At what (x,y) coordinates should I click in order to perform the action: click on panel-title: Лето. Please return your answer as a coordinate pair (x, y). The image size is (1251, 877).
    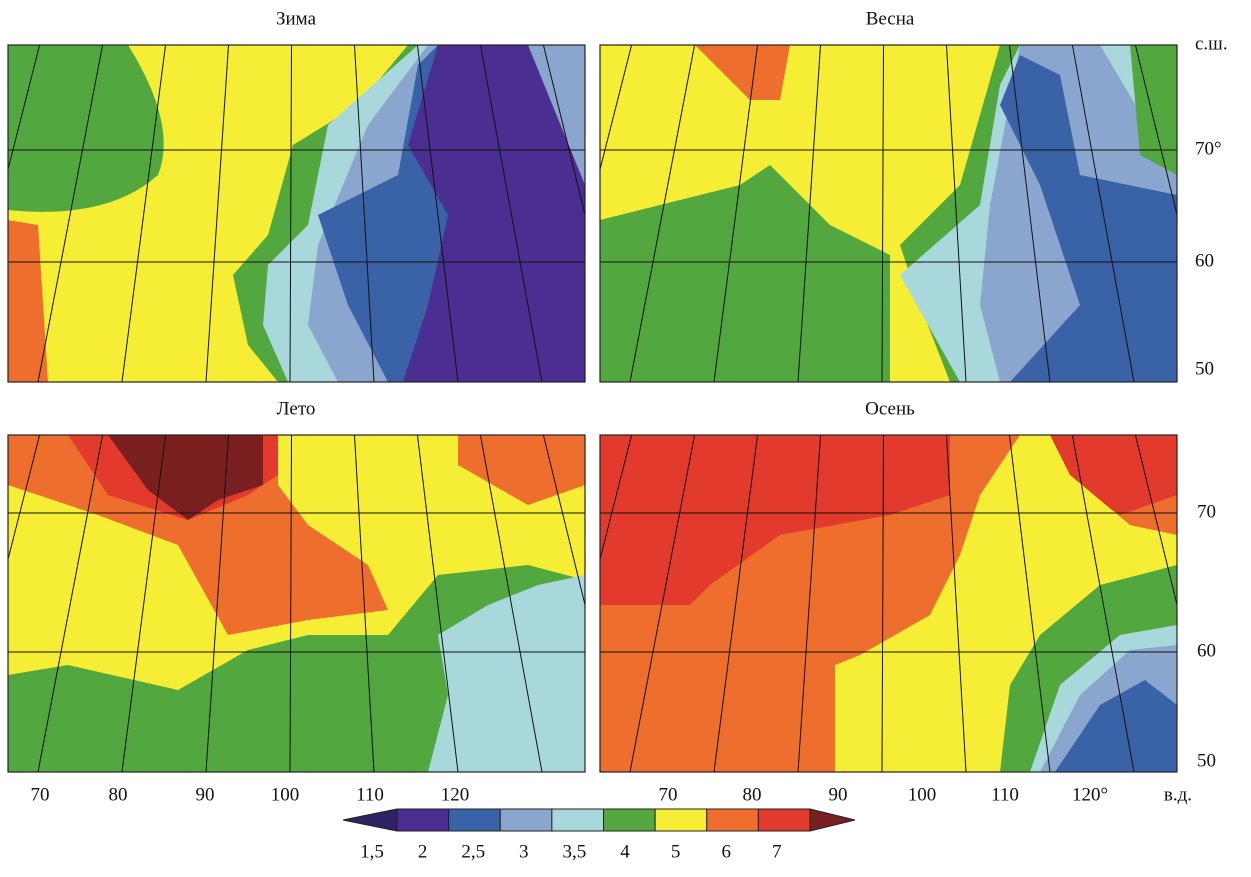
    Looking at the image, I should click on (296, 408).